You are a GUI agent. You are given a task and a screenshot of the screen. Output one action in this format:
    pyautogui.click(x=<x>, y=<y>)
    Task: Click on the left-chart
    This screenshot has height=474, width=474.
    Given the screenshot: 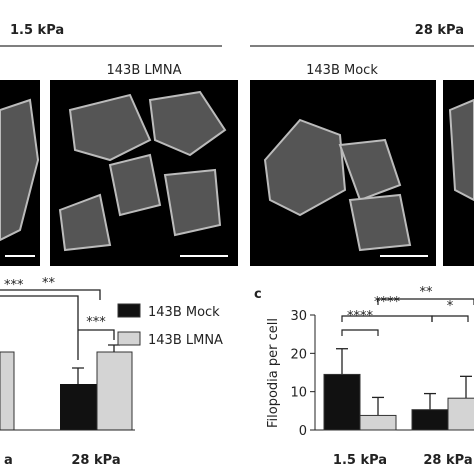 What is the action you would take?
    pyautogui.click(x=67, y=360)
    